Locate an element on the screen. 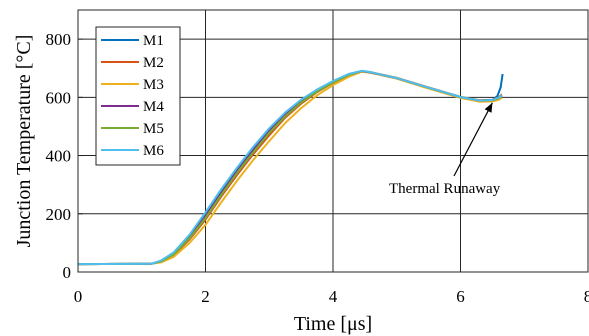 This screenshot has width=589, height=336. x-tick-label: 8 is located at coordinates (586, 296).